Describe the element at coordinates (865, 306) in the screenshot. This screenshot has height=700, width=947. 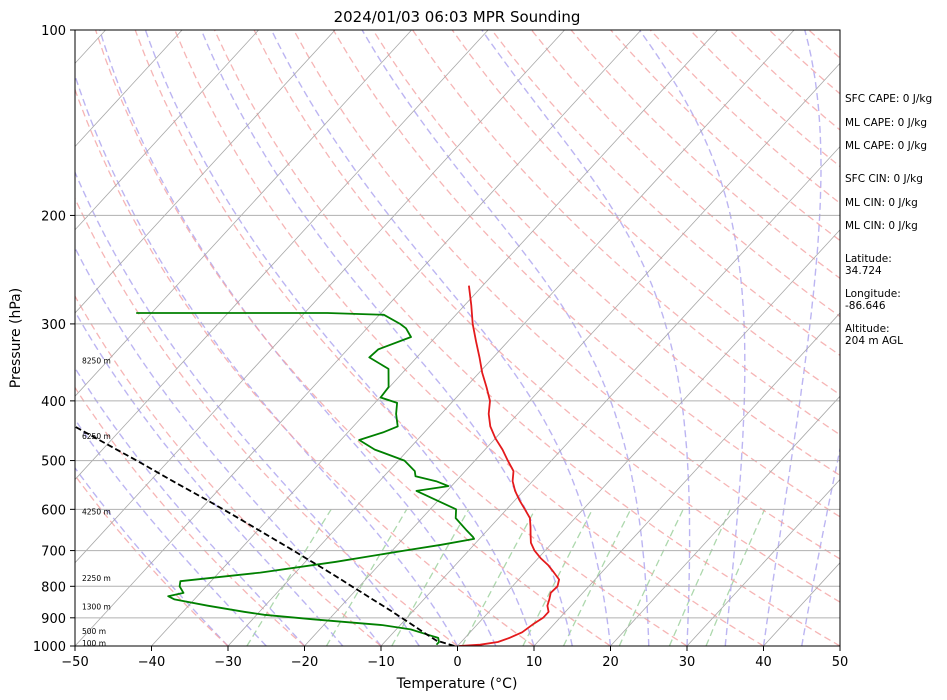
I see `longitude-value: -86.646` at that location.